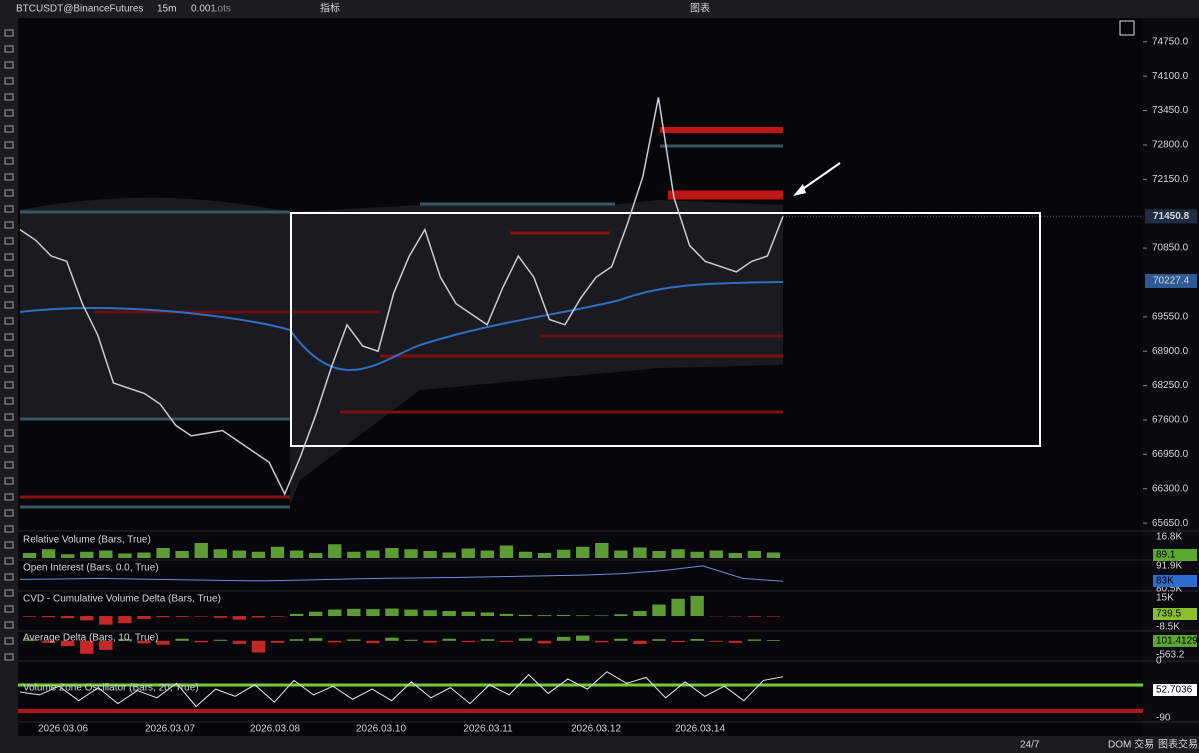  What do you see at coordinates (221, 9) in the screenshot?
I see `unit: Lots` at bounding box center [221, 9].